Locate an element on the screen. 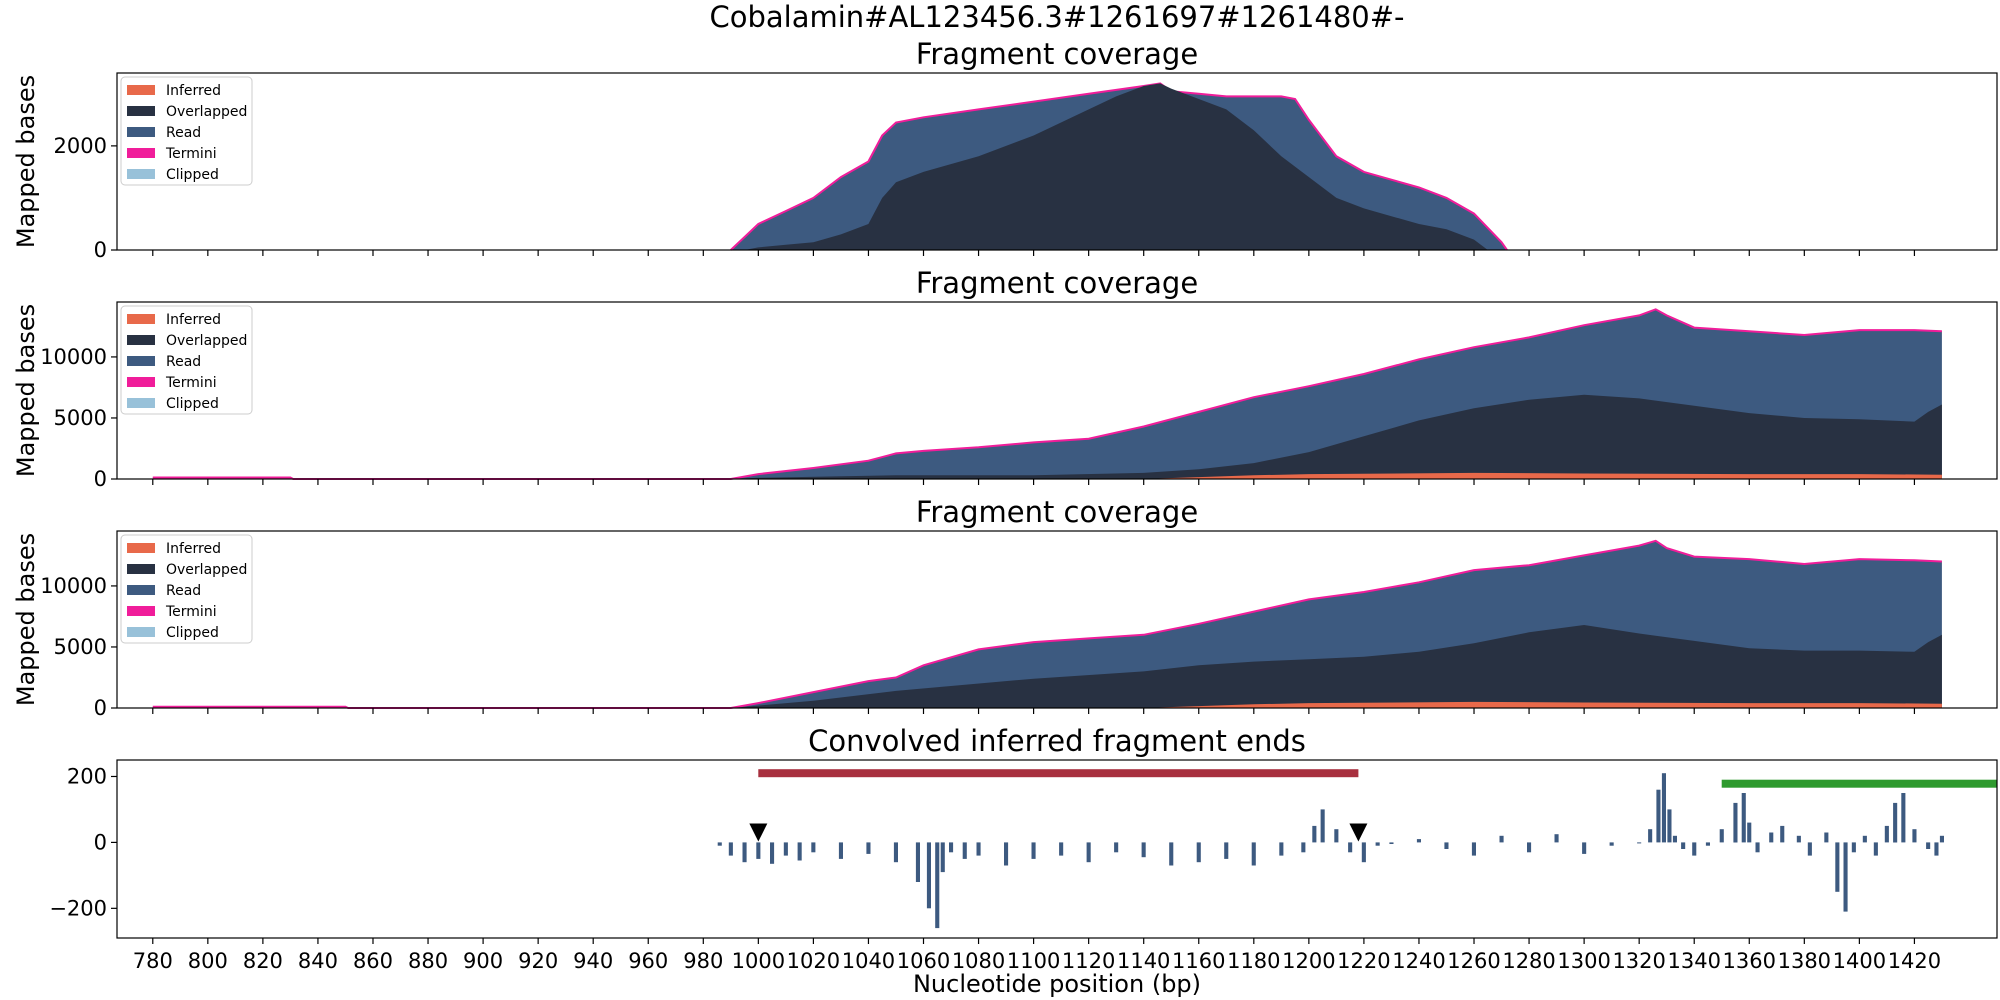 Image resolution: width=2000 pixels, height=1000 pixels. x-tick-label: 820 is located at coordinates (263, 961).